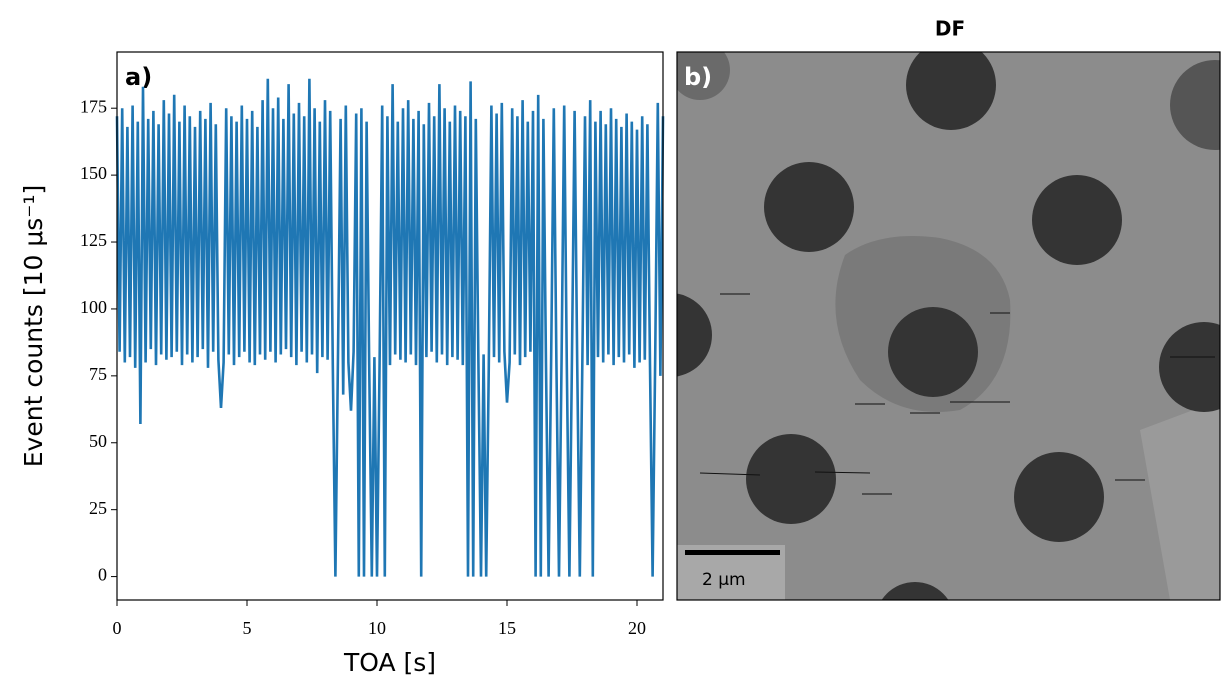 This screenshot has height=694, width=1223. Describe the element at coordinates (102, 575) in the screenshot. I see `y-tick-label: 0` at that location.